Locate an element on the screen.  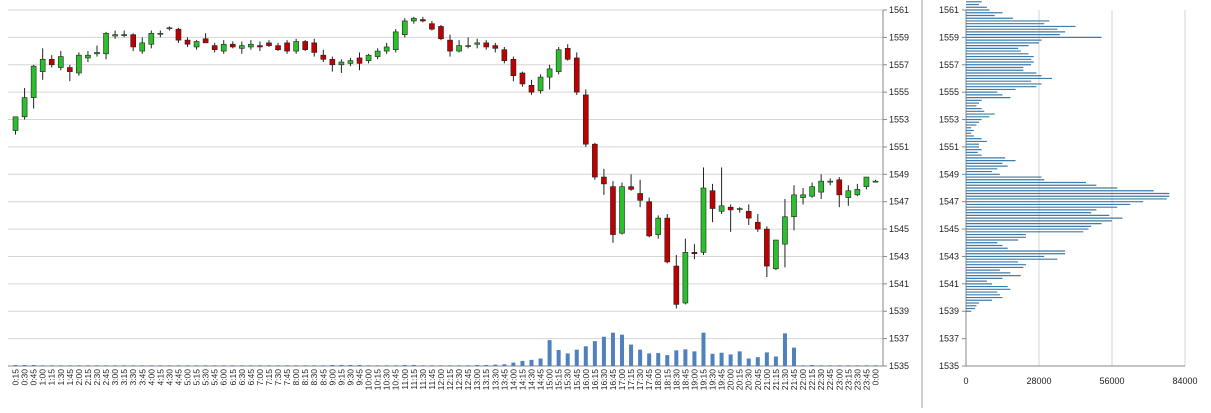
price-x-tick-label: 1:45 is located at coordinates (70, 377).